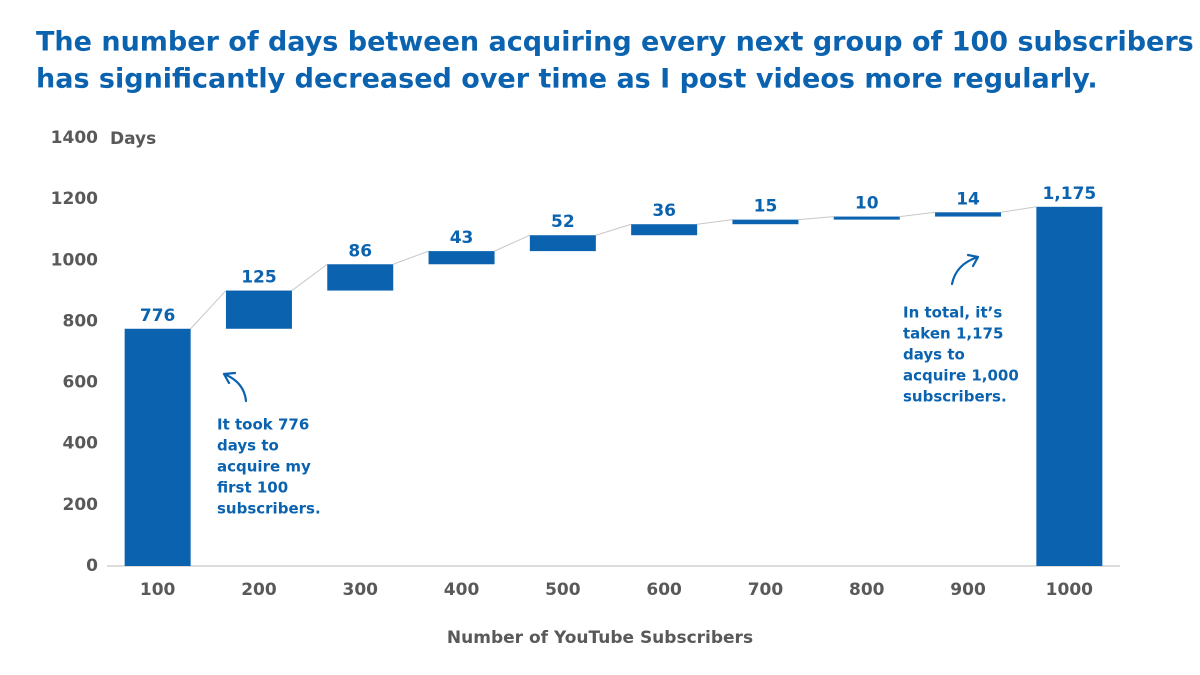  I want to click on x-tick-label: 600, so click(664, 590).